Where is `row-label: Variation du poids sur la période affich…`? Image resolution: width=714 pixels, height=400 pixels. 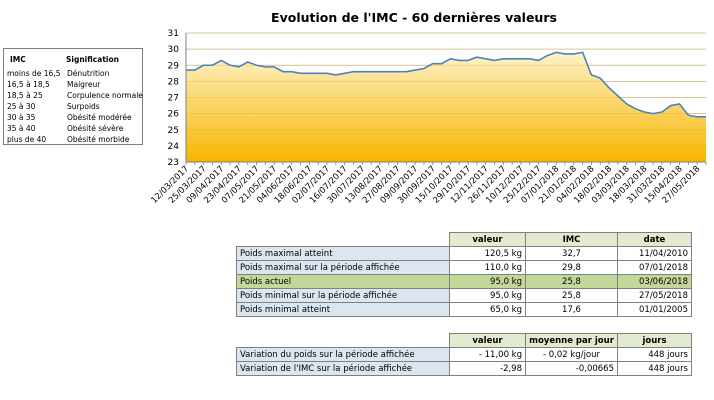 row-label: Variation du poids sur la période affich… is located at coordinates (343, 354).